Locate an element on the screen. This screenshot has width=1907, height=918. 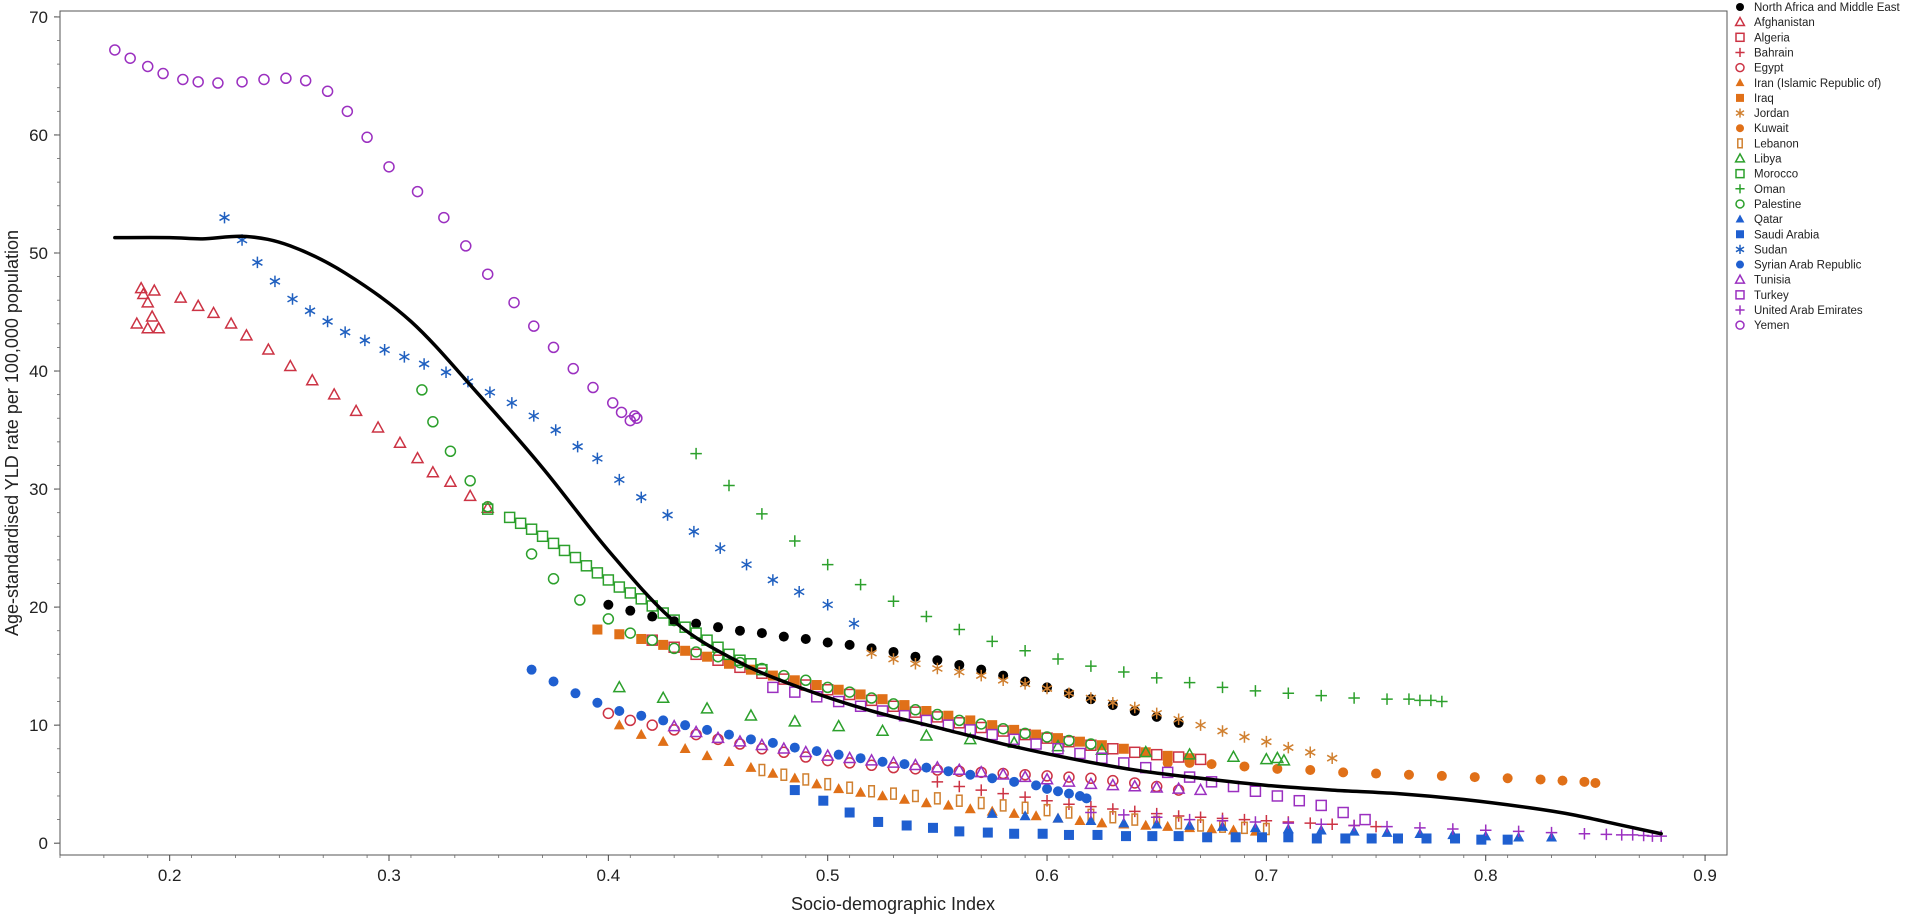
legend-item: Oman is located at coordinates (1760, 190).